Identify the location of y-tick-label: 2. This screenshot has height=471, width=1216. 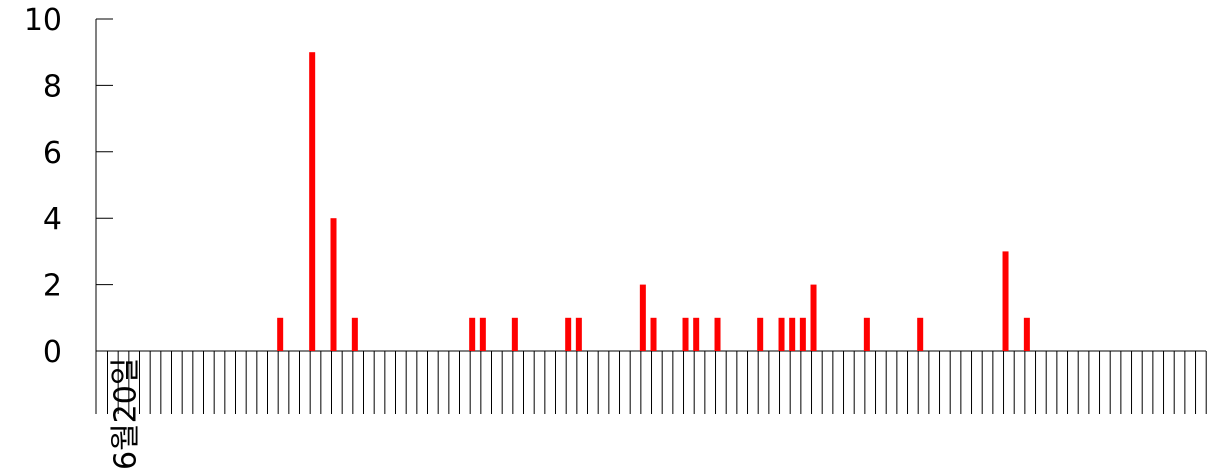
(52, 286).